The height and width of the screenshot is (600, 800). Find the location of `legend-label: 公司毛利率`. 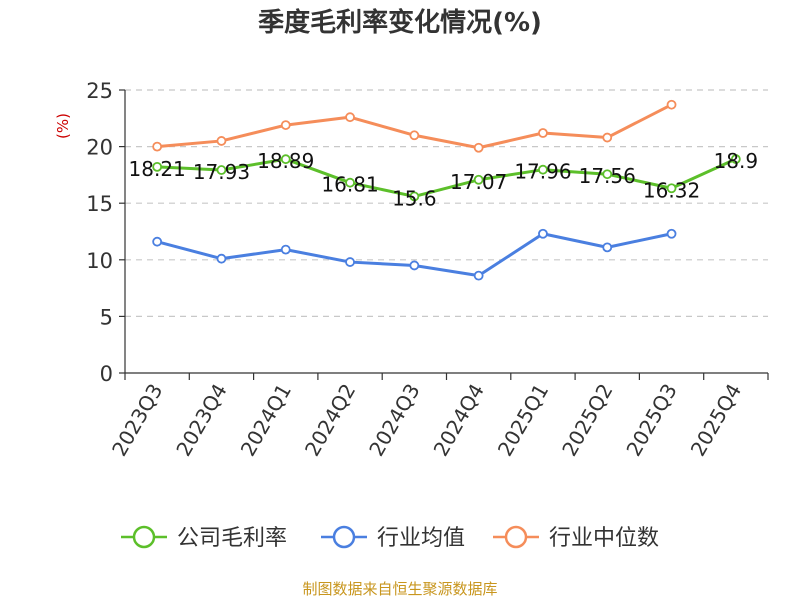

legend-label: 公司毛利率 is located at coordinates (232, 538).